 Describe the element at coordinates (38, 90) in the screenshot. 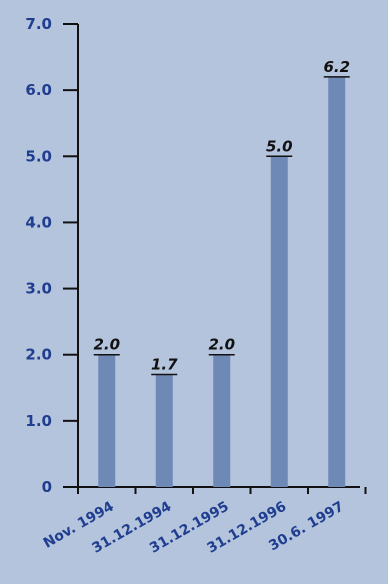

I see `y-tick-label: 6.0` at that location.